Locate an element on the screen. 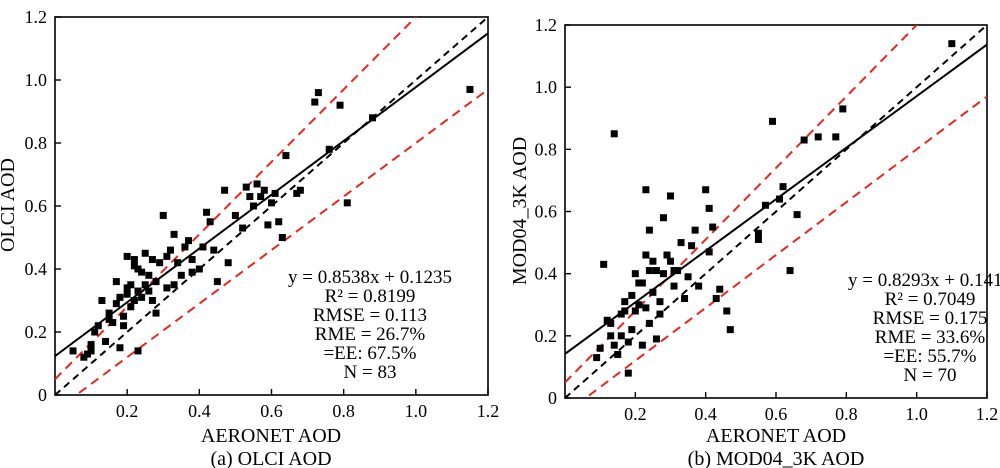  y-axis-title: OLCI AOD is located at coordinates (9, 205).